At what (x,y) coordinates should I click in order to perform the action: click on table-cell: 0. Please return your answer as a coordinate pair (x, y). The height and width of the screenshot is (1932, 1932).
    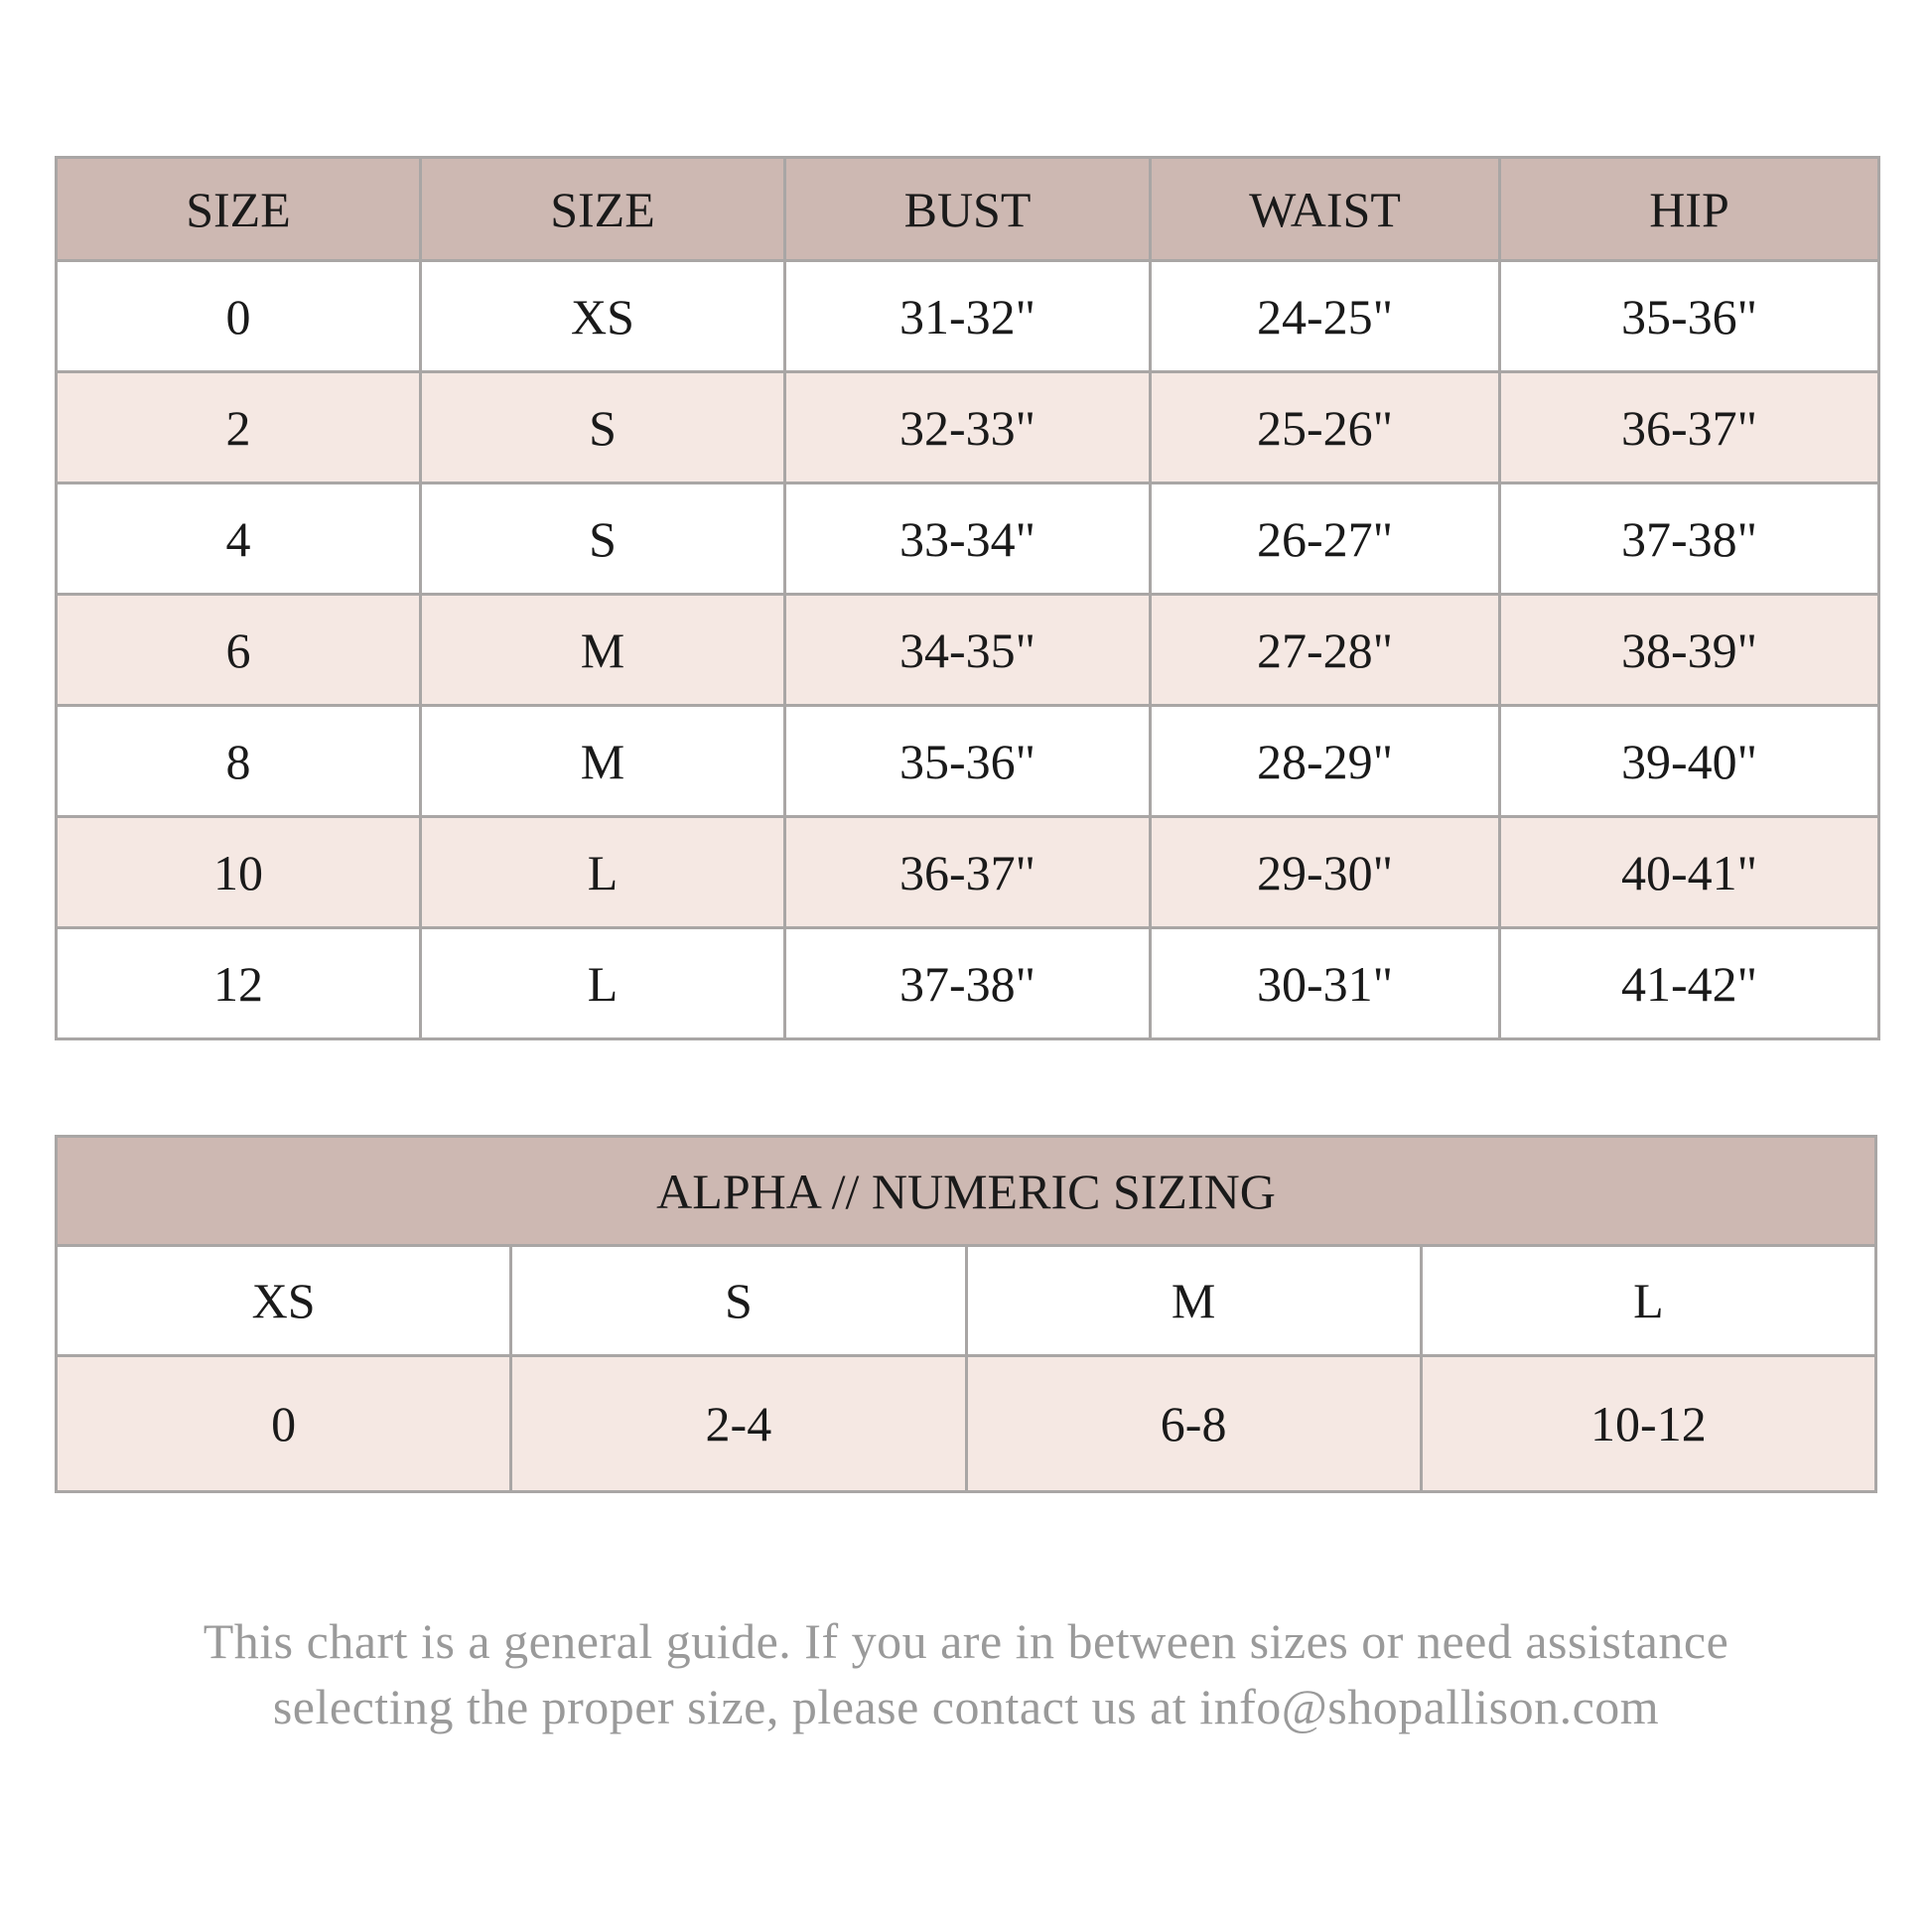
    Looking at the image, I should click on (238, 316).